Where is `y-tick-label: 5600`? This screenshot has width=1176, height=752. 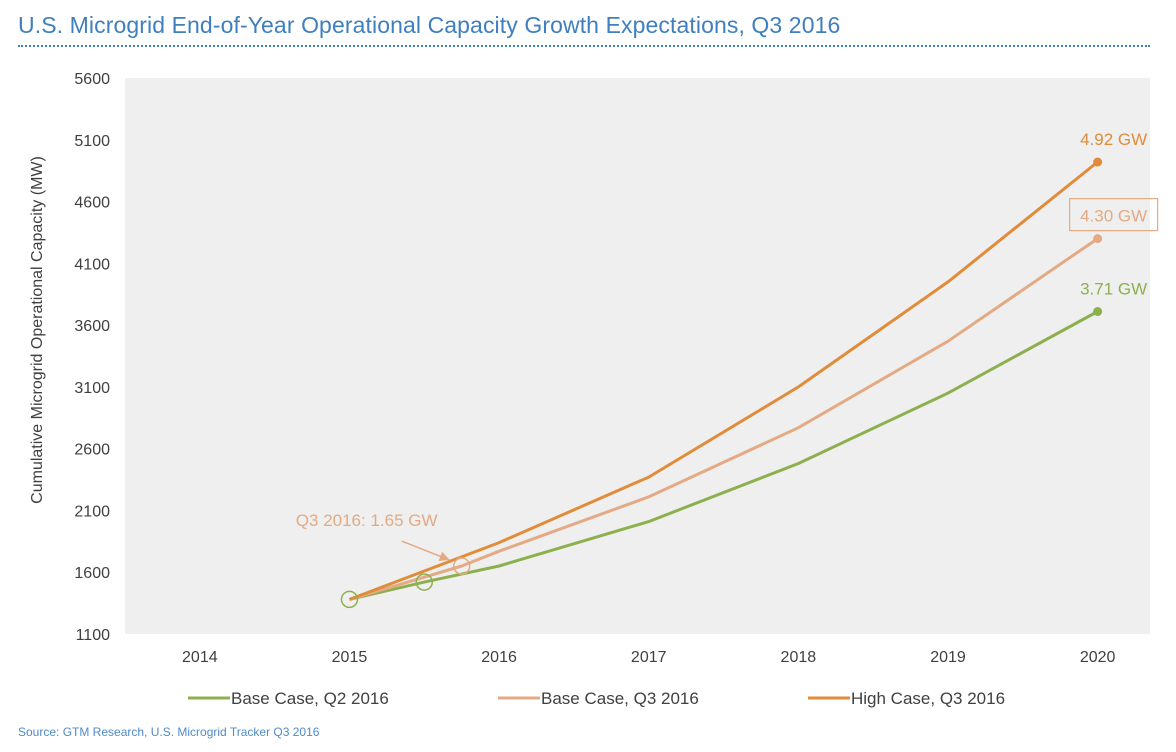
y-tick-label: 5600 is located at coordinates (92, 79).